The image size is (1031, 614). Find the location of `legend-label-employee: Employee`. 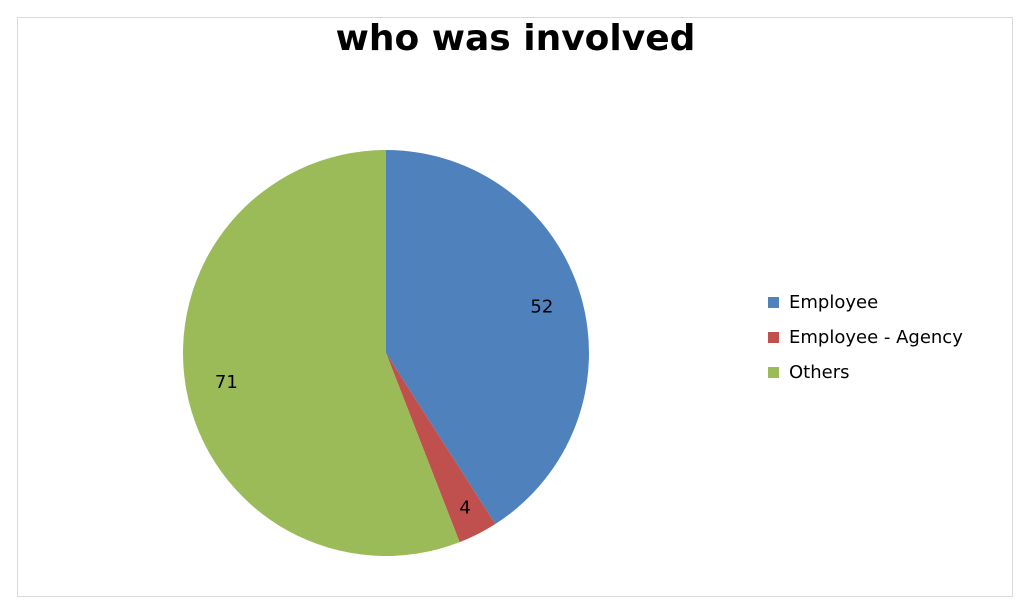

legend-label-employee: Employee is located at coordinates (834, 302).